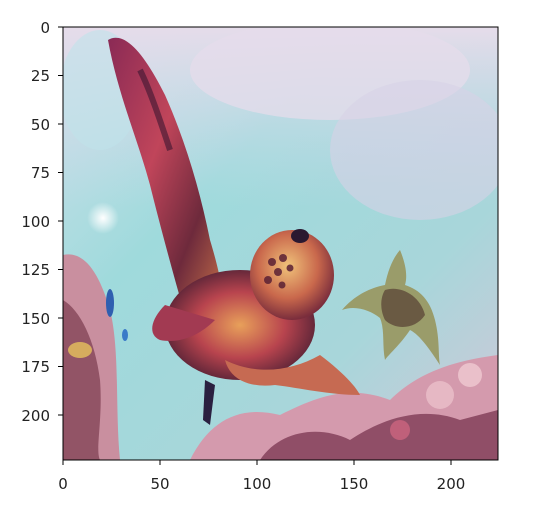 The height and width of the screenshot is (508, 537). I want to click on y-tick-label: 200, so click(35, 416).